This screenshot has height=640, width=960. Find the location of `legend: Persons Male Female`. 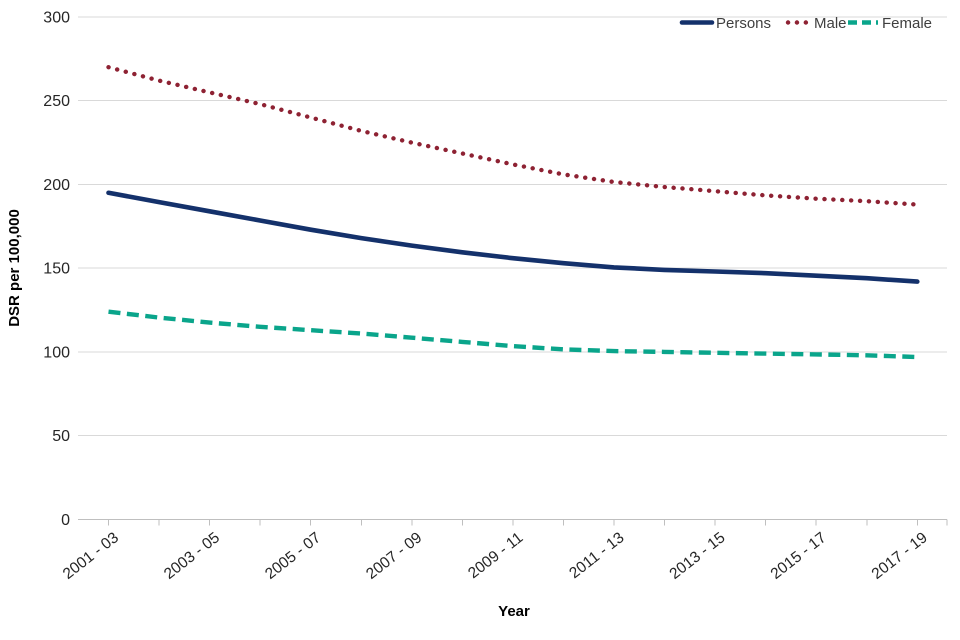

legend: Persons Male Female is located at coordinates (805, 23).